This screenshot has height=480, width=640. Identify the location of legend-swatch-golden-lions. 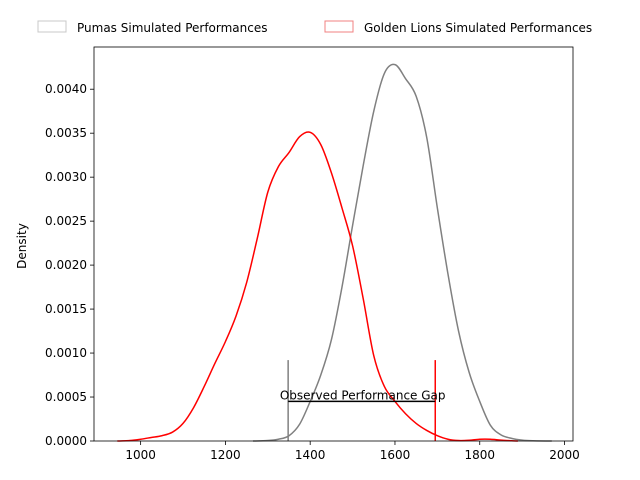
(339, 26).